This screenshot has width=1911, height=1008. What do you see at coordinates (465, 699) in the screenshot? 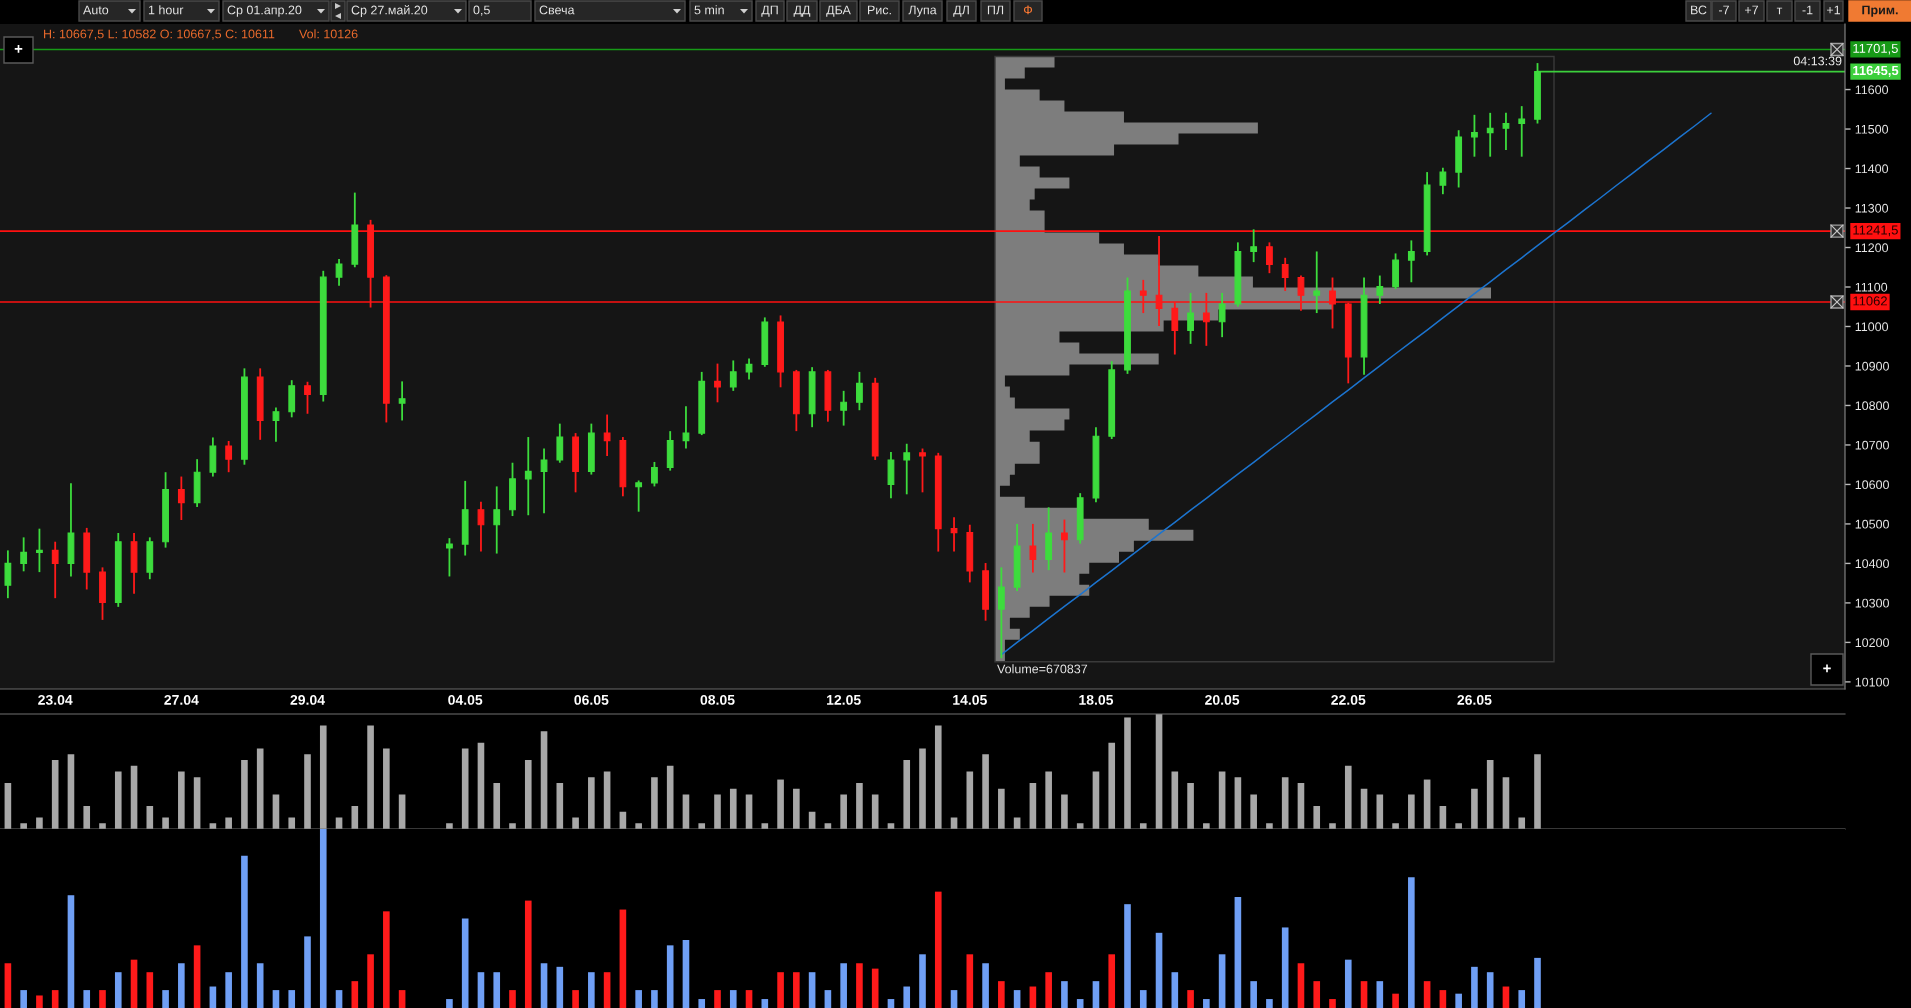
I see `x-tick-label: 04.05` at bounding box center [465, 699].